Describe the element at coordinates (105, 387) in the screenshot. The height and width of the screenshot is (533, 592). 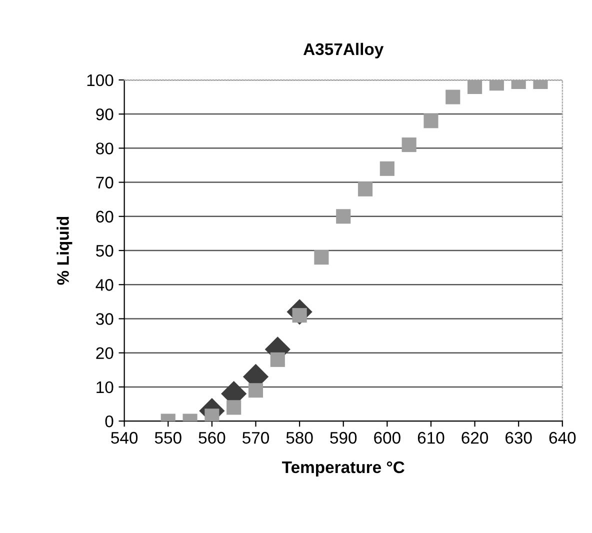
I see `y-tick-label: 10` at that location.